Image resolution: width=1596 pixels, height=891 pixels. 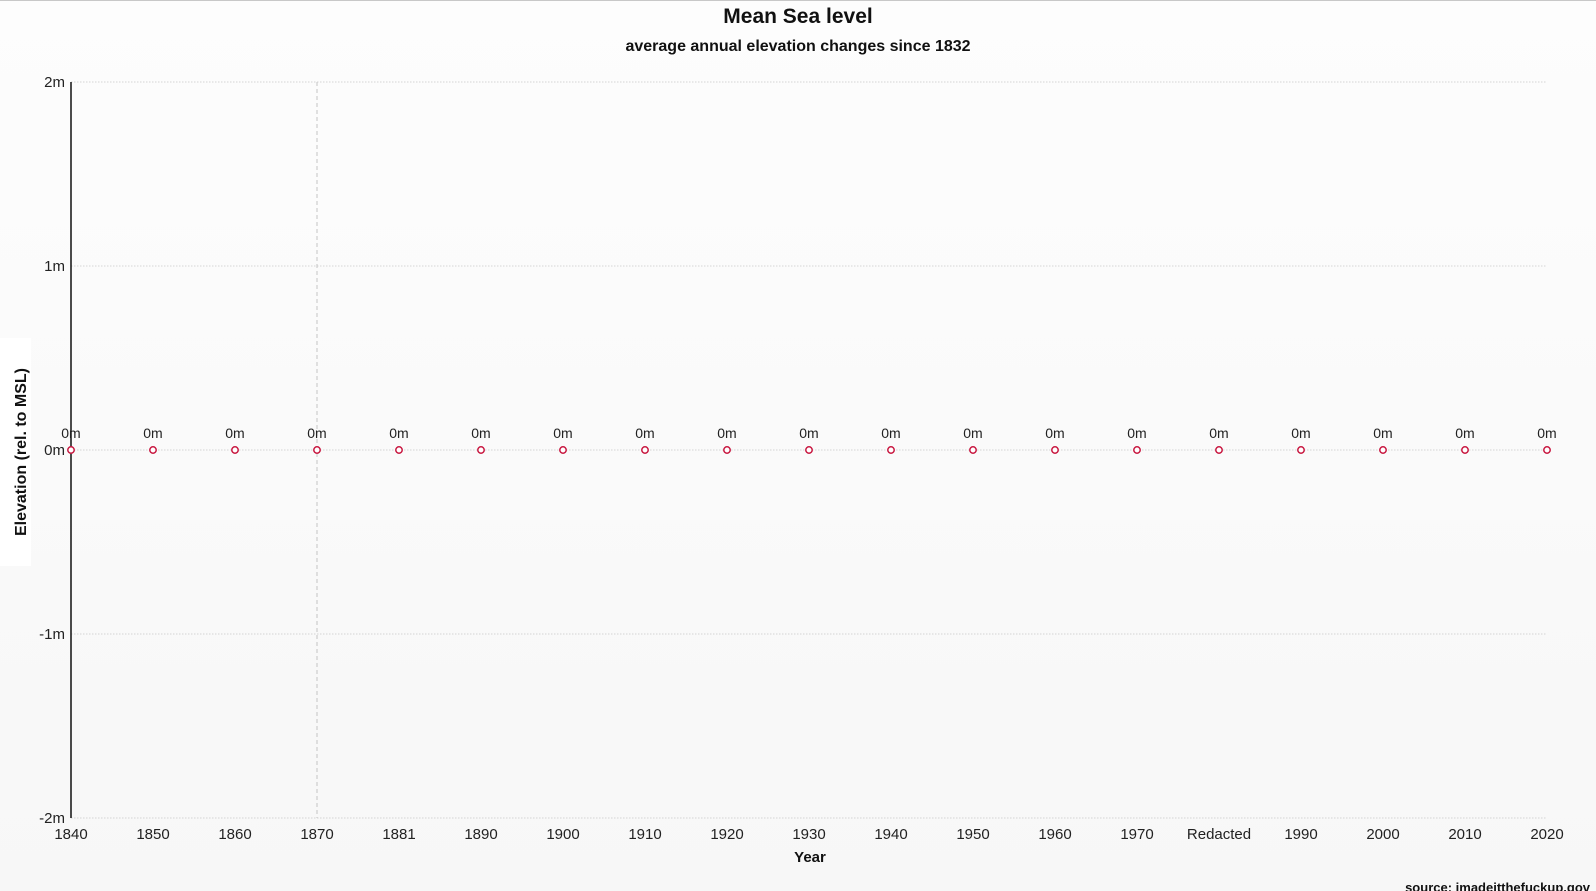 I want to click on x-tick-label: 1940, so click(x=890, y=834).